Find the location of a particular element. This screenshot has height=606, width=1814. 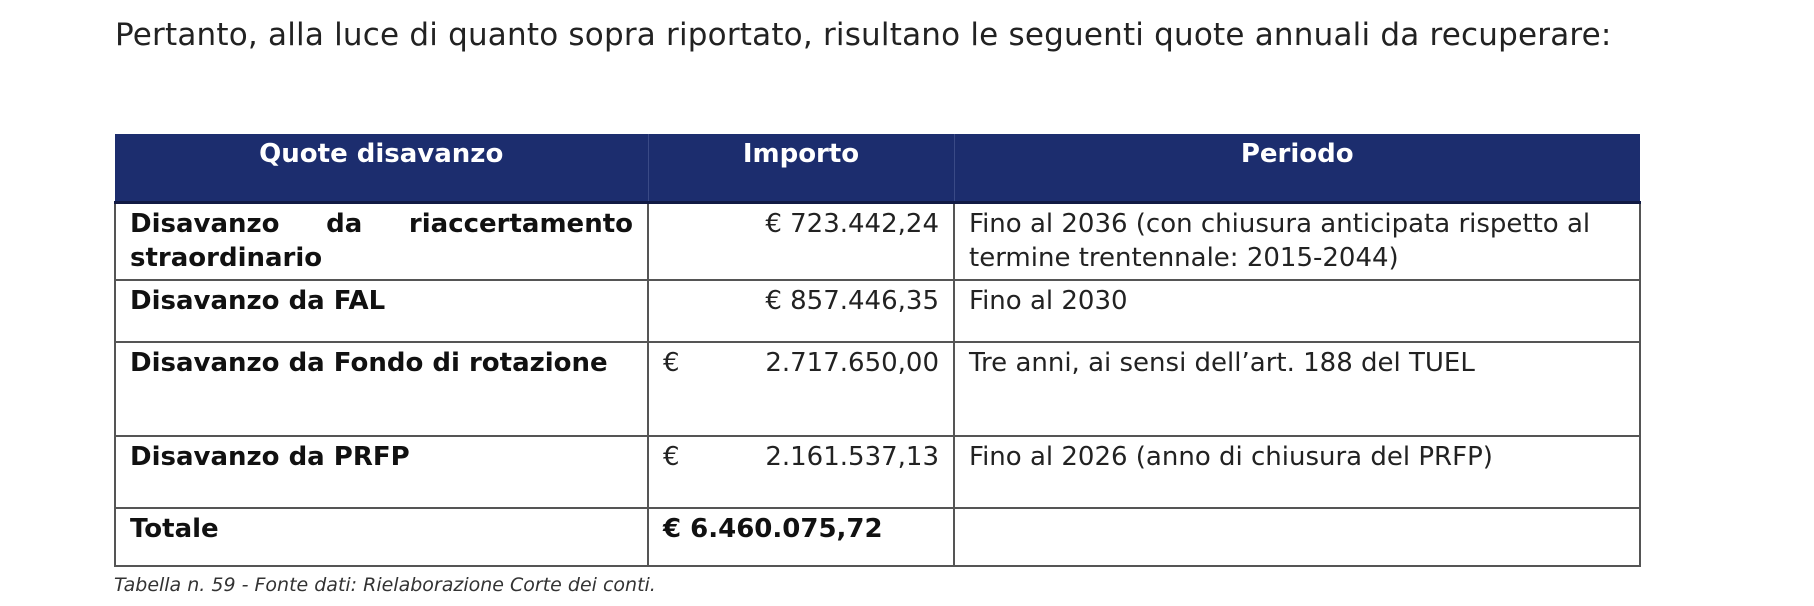

amount-value: 2.161.537,13 is located at coordinates (852, 457).